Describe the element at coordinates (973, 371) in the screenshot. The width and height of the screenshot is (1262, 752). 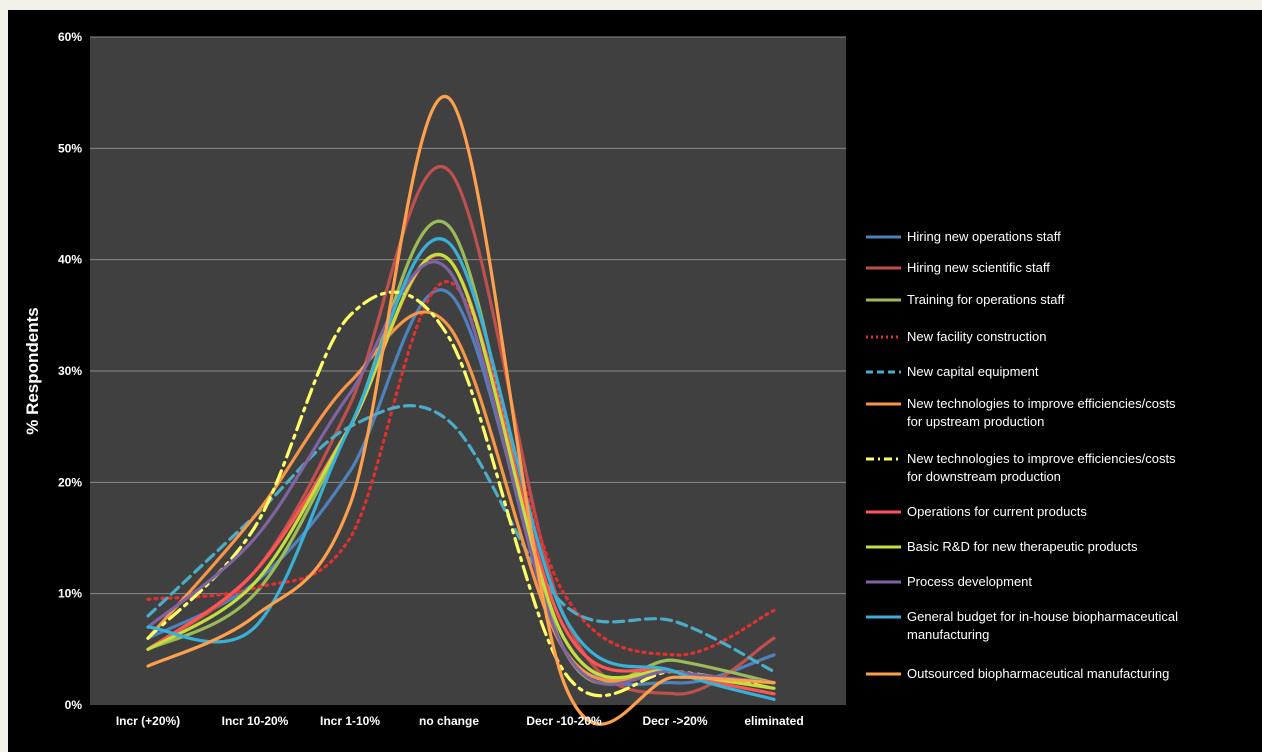
I see `legend-label: New capital equipment` at that location.